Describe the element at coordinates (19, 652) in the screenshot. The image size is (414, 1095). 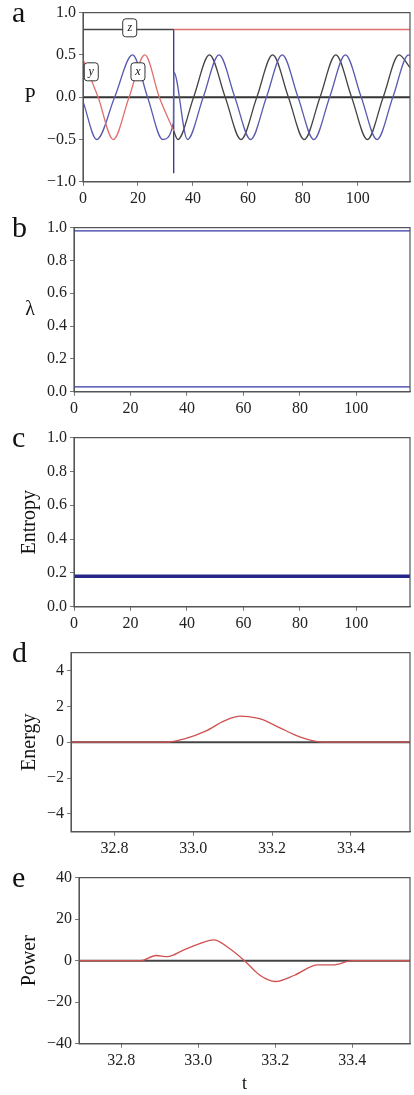
I see `chart-title: d` at that location.